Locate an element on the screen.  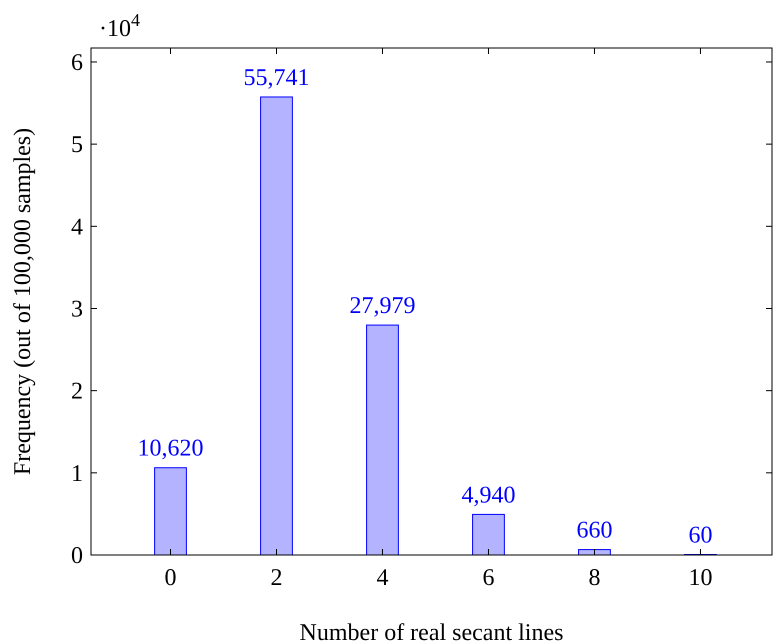
x-tick-label: 10 is located at coordinates (700, 578).